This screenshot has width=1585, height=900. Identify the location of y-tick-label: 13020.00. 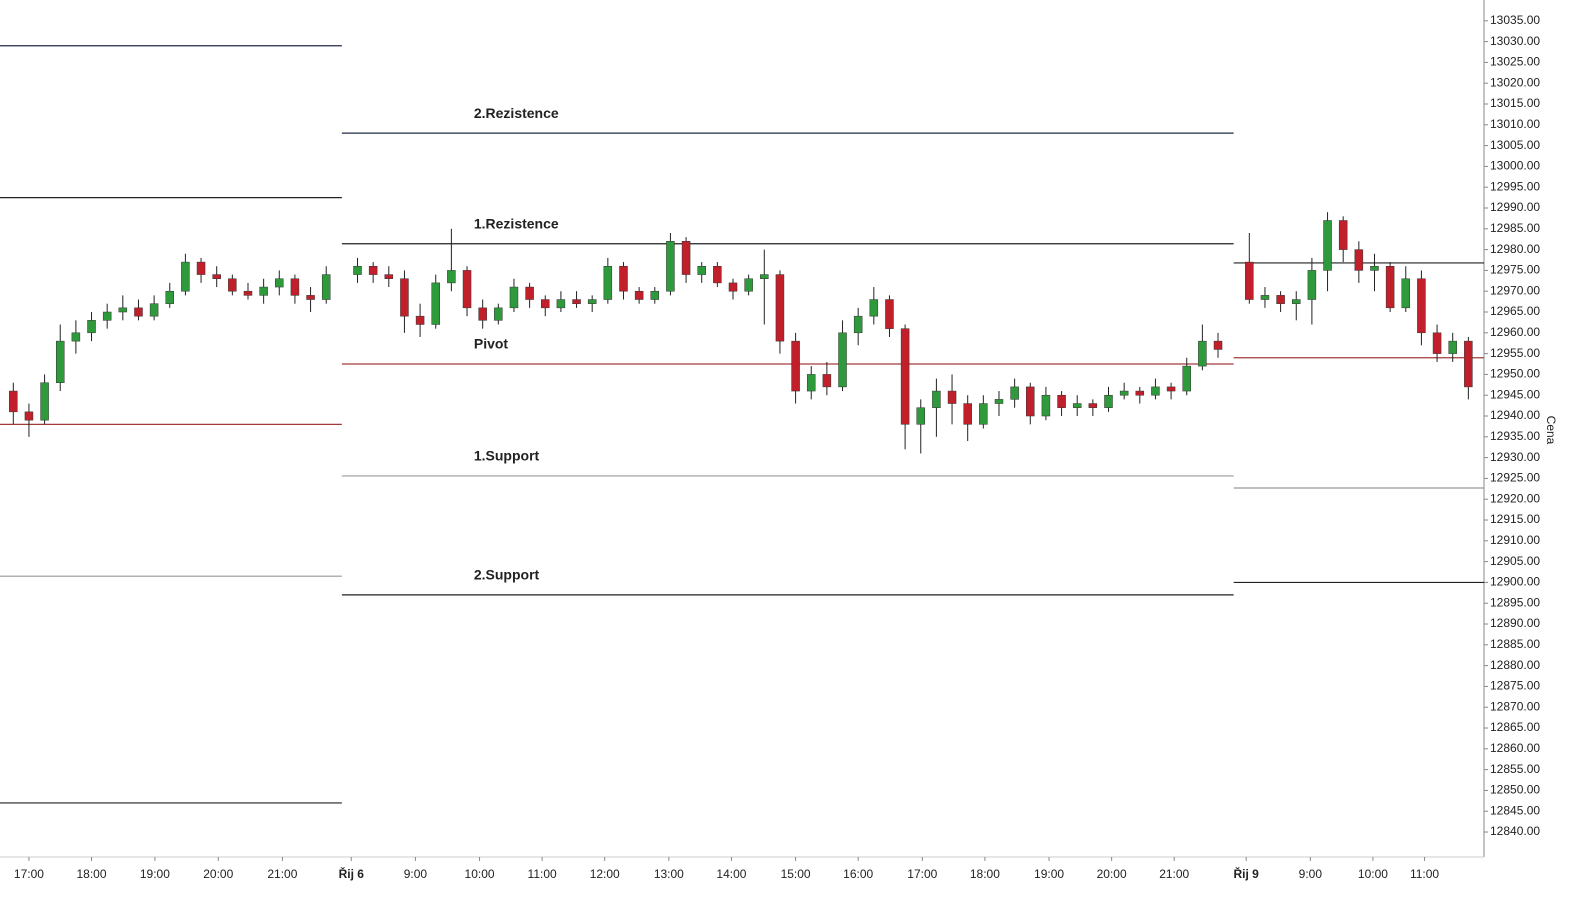
(1515, 82).